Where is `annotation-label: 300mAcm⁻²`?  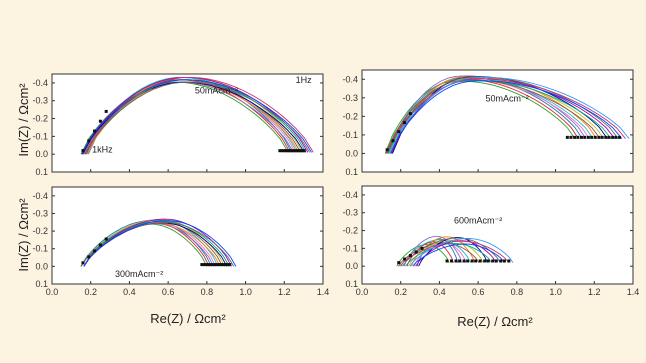
annotation-label: 300mAcm⁻² is located at coordinates (139, 274).